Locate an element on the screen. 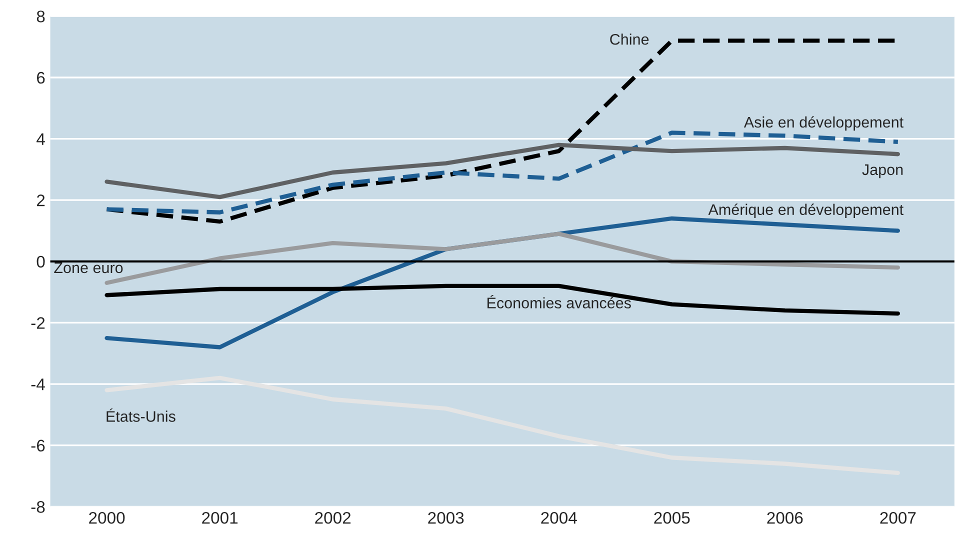  series-label: Asie en développement is located at coordinates (824, 123).